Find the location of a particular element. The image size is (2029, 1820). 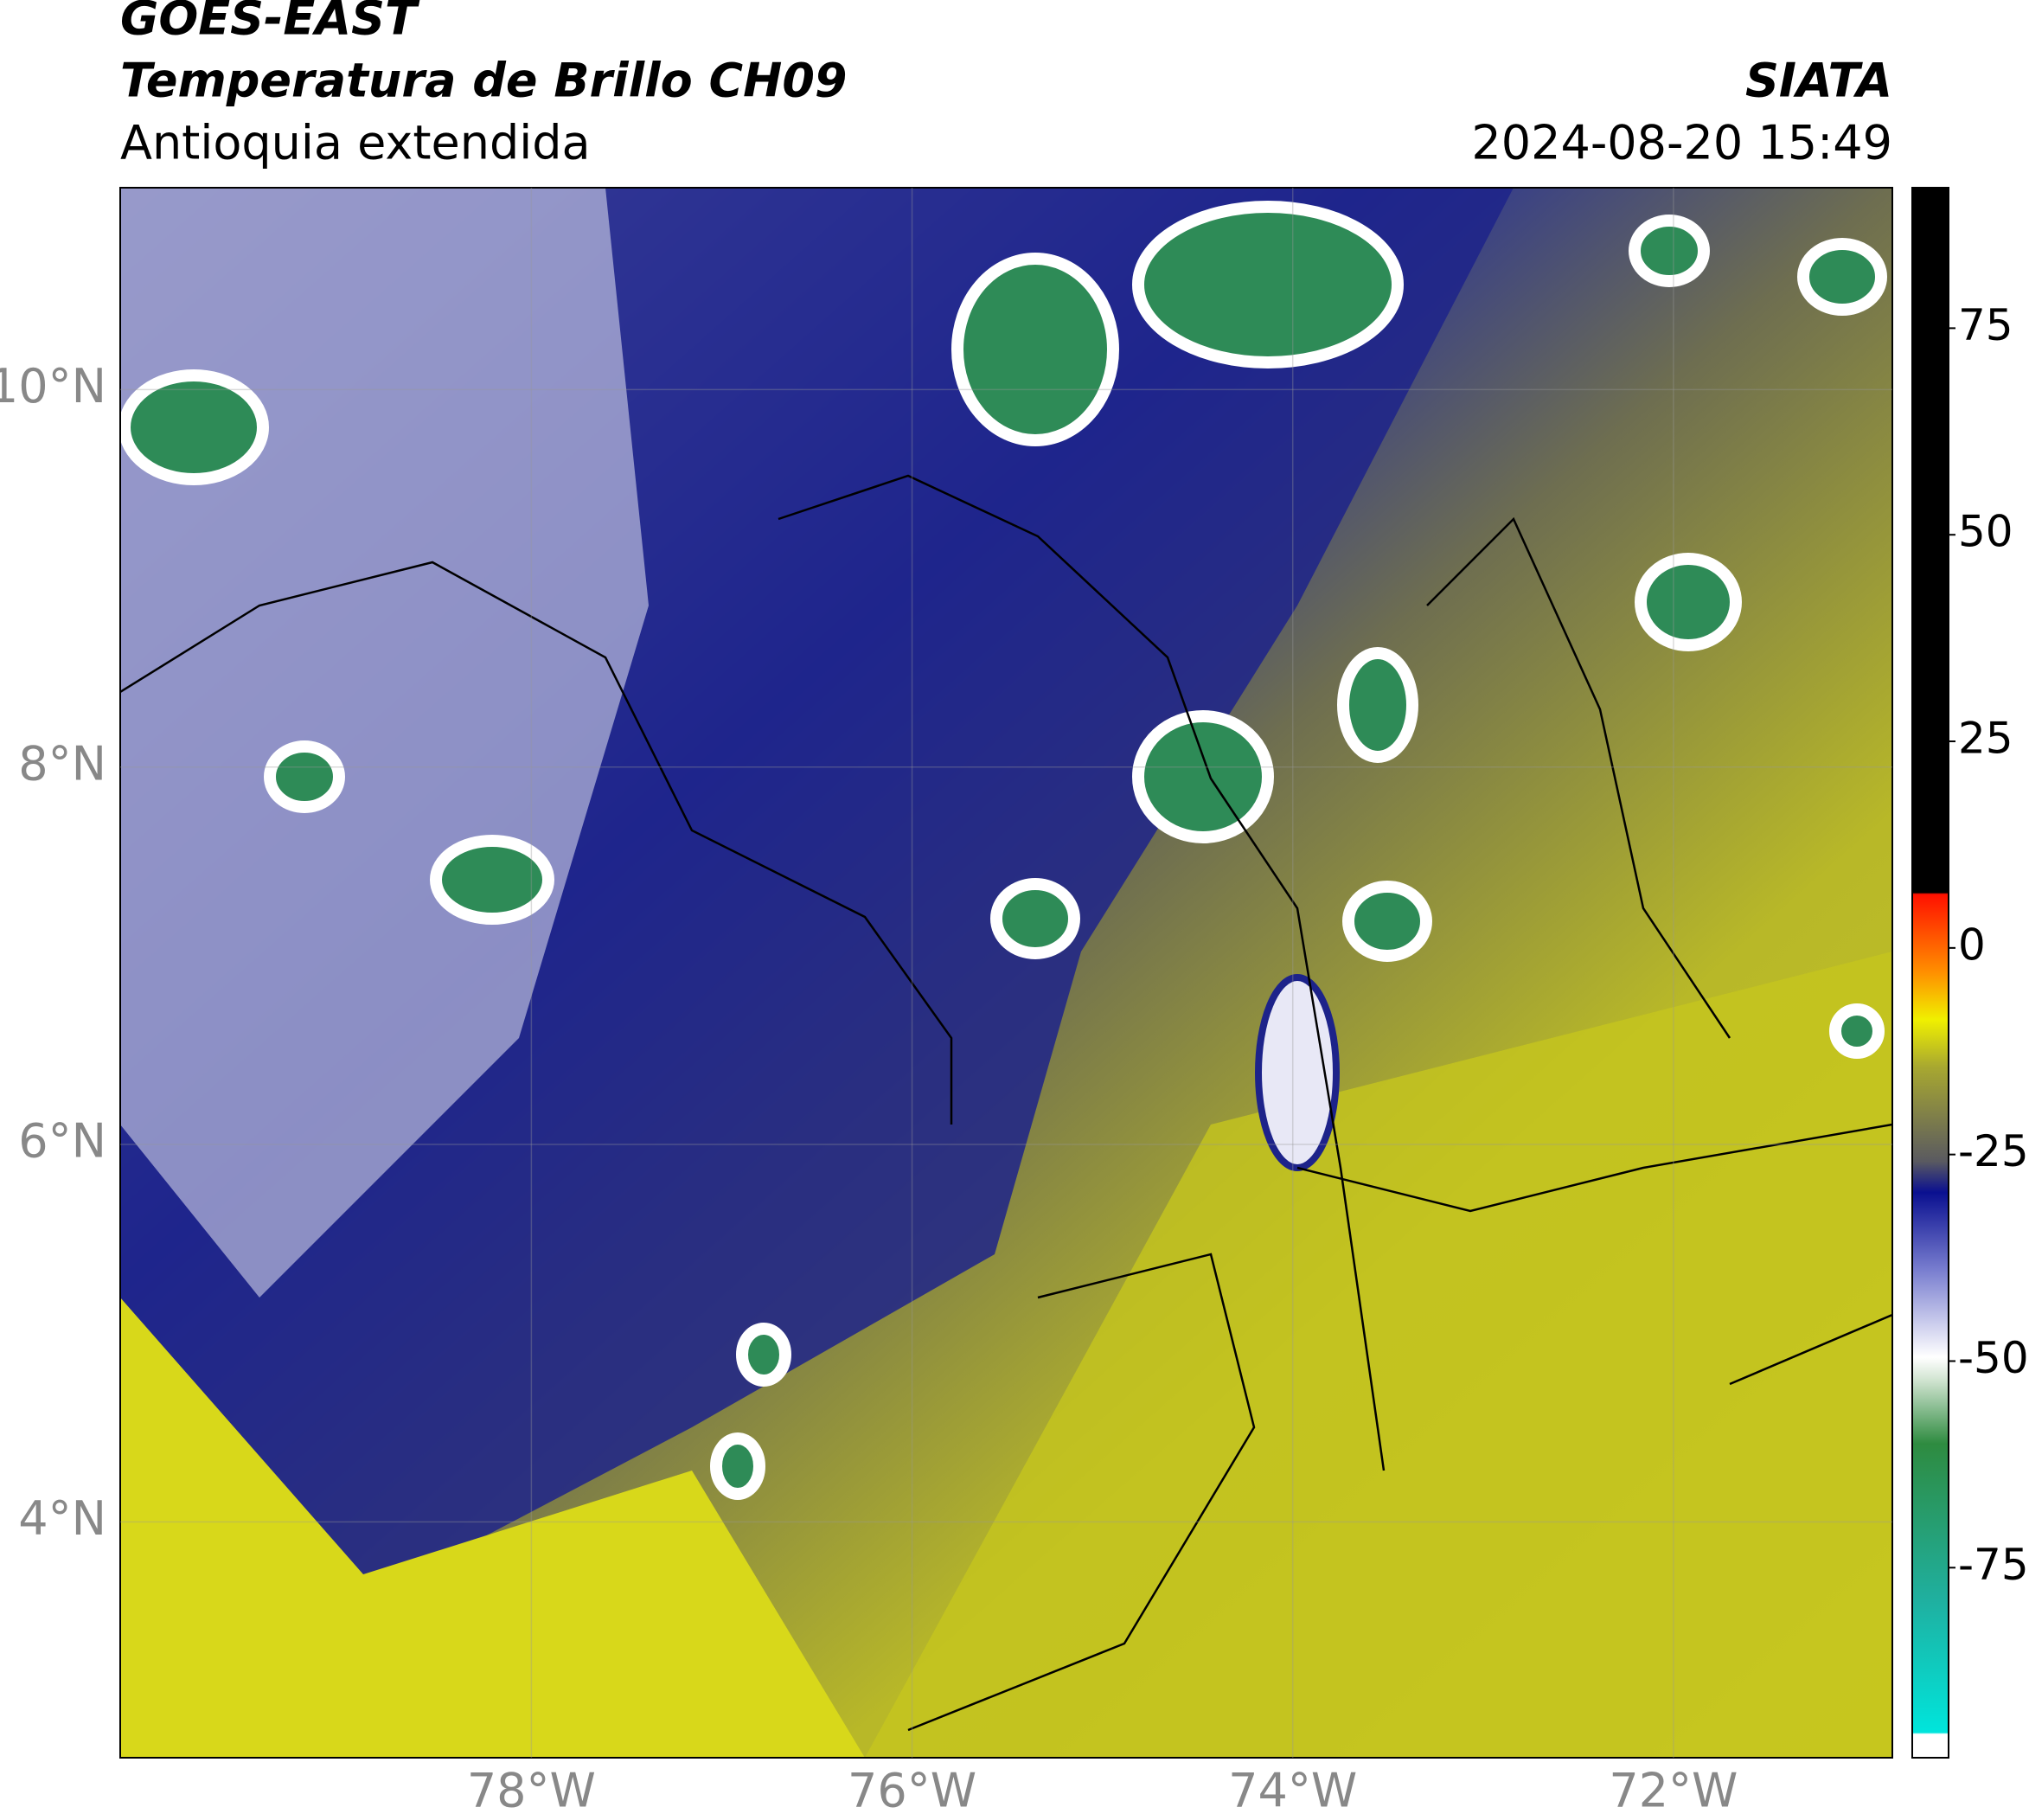

title: GOES-EAST is located at coordinates (270, 23).